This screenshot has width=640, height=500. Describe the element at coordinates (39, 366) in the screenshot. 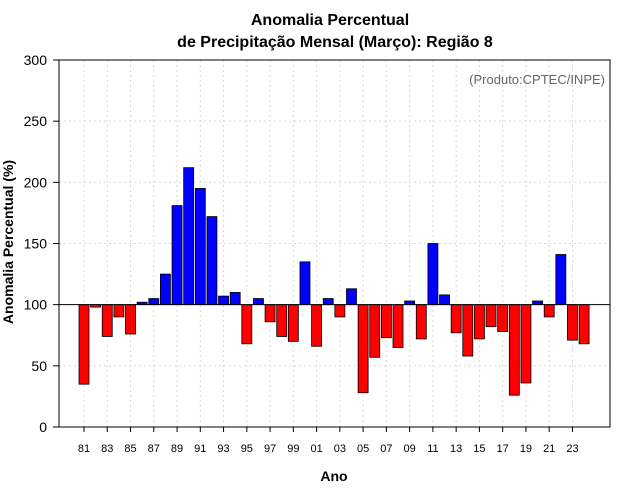

I see `y-tick-label: 50` at that location.